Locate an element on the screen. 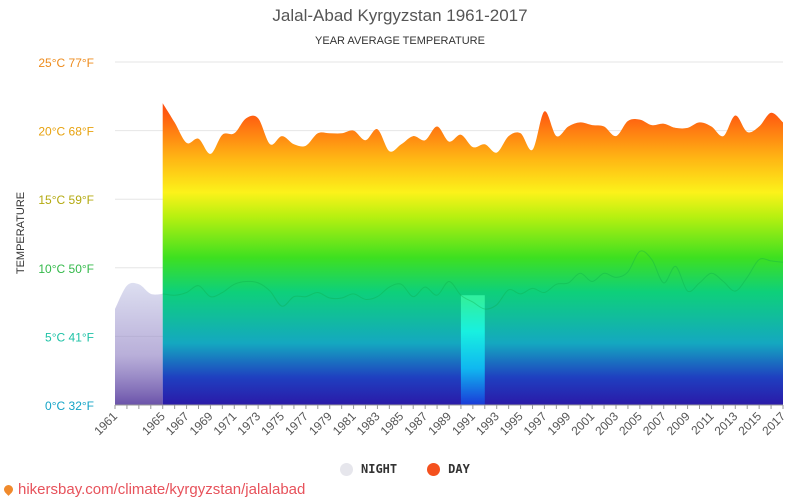 The image size is (800, 500). night-gap-band is located at coordinates (472, 350).